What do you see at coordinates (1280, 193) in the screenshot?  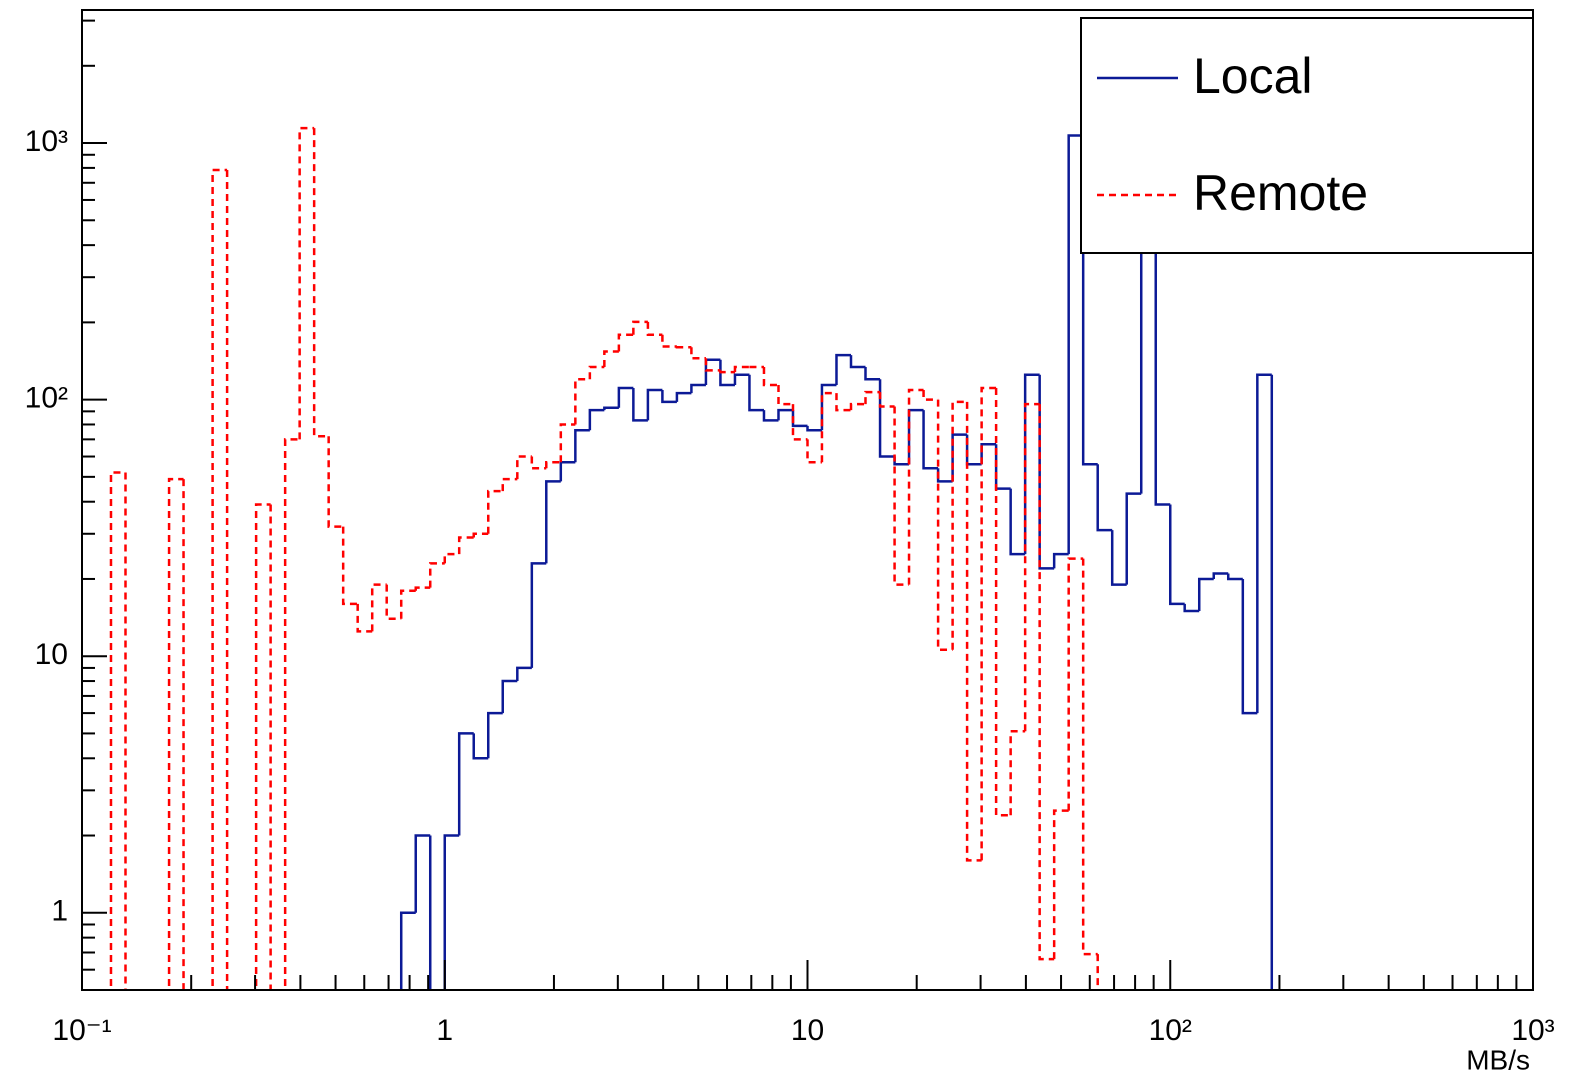 I see `legend-label: Remote` at bounding box center [1280, 193].